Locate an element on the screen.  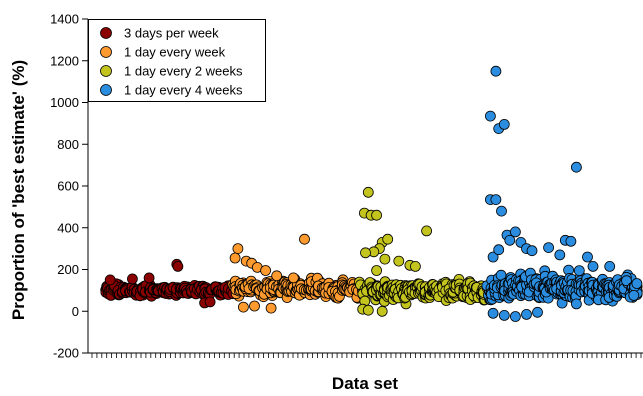
y-tick-label: 200 is located at coordinates (68, 269).